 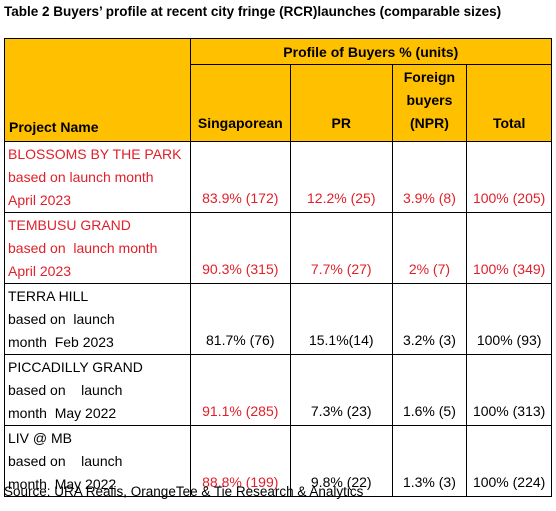 I want to click on text-line: BLOSSOMS BY THE PARK, so click(x=95, y=154).